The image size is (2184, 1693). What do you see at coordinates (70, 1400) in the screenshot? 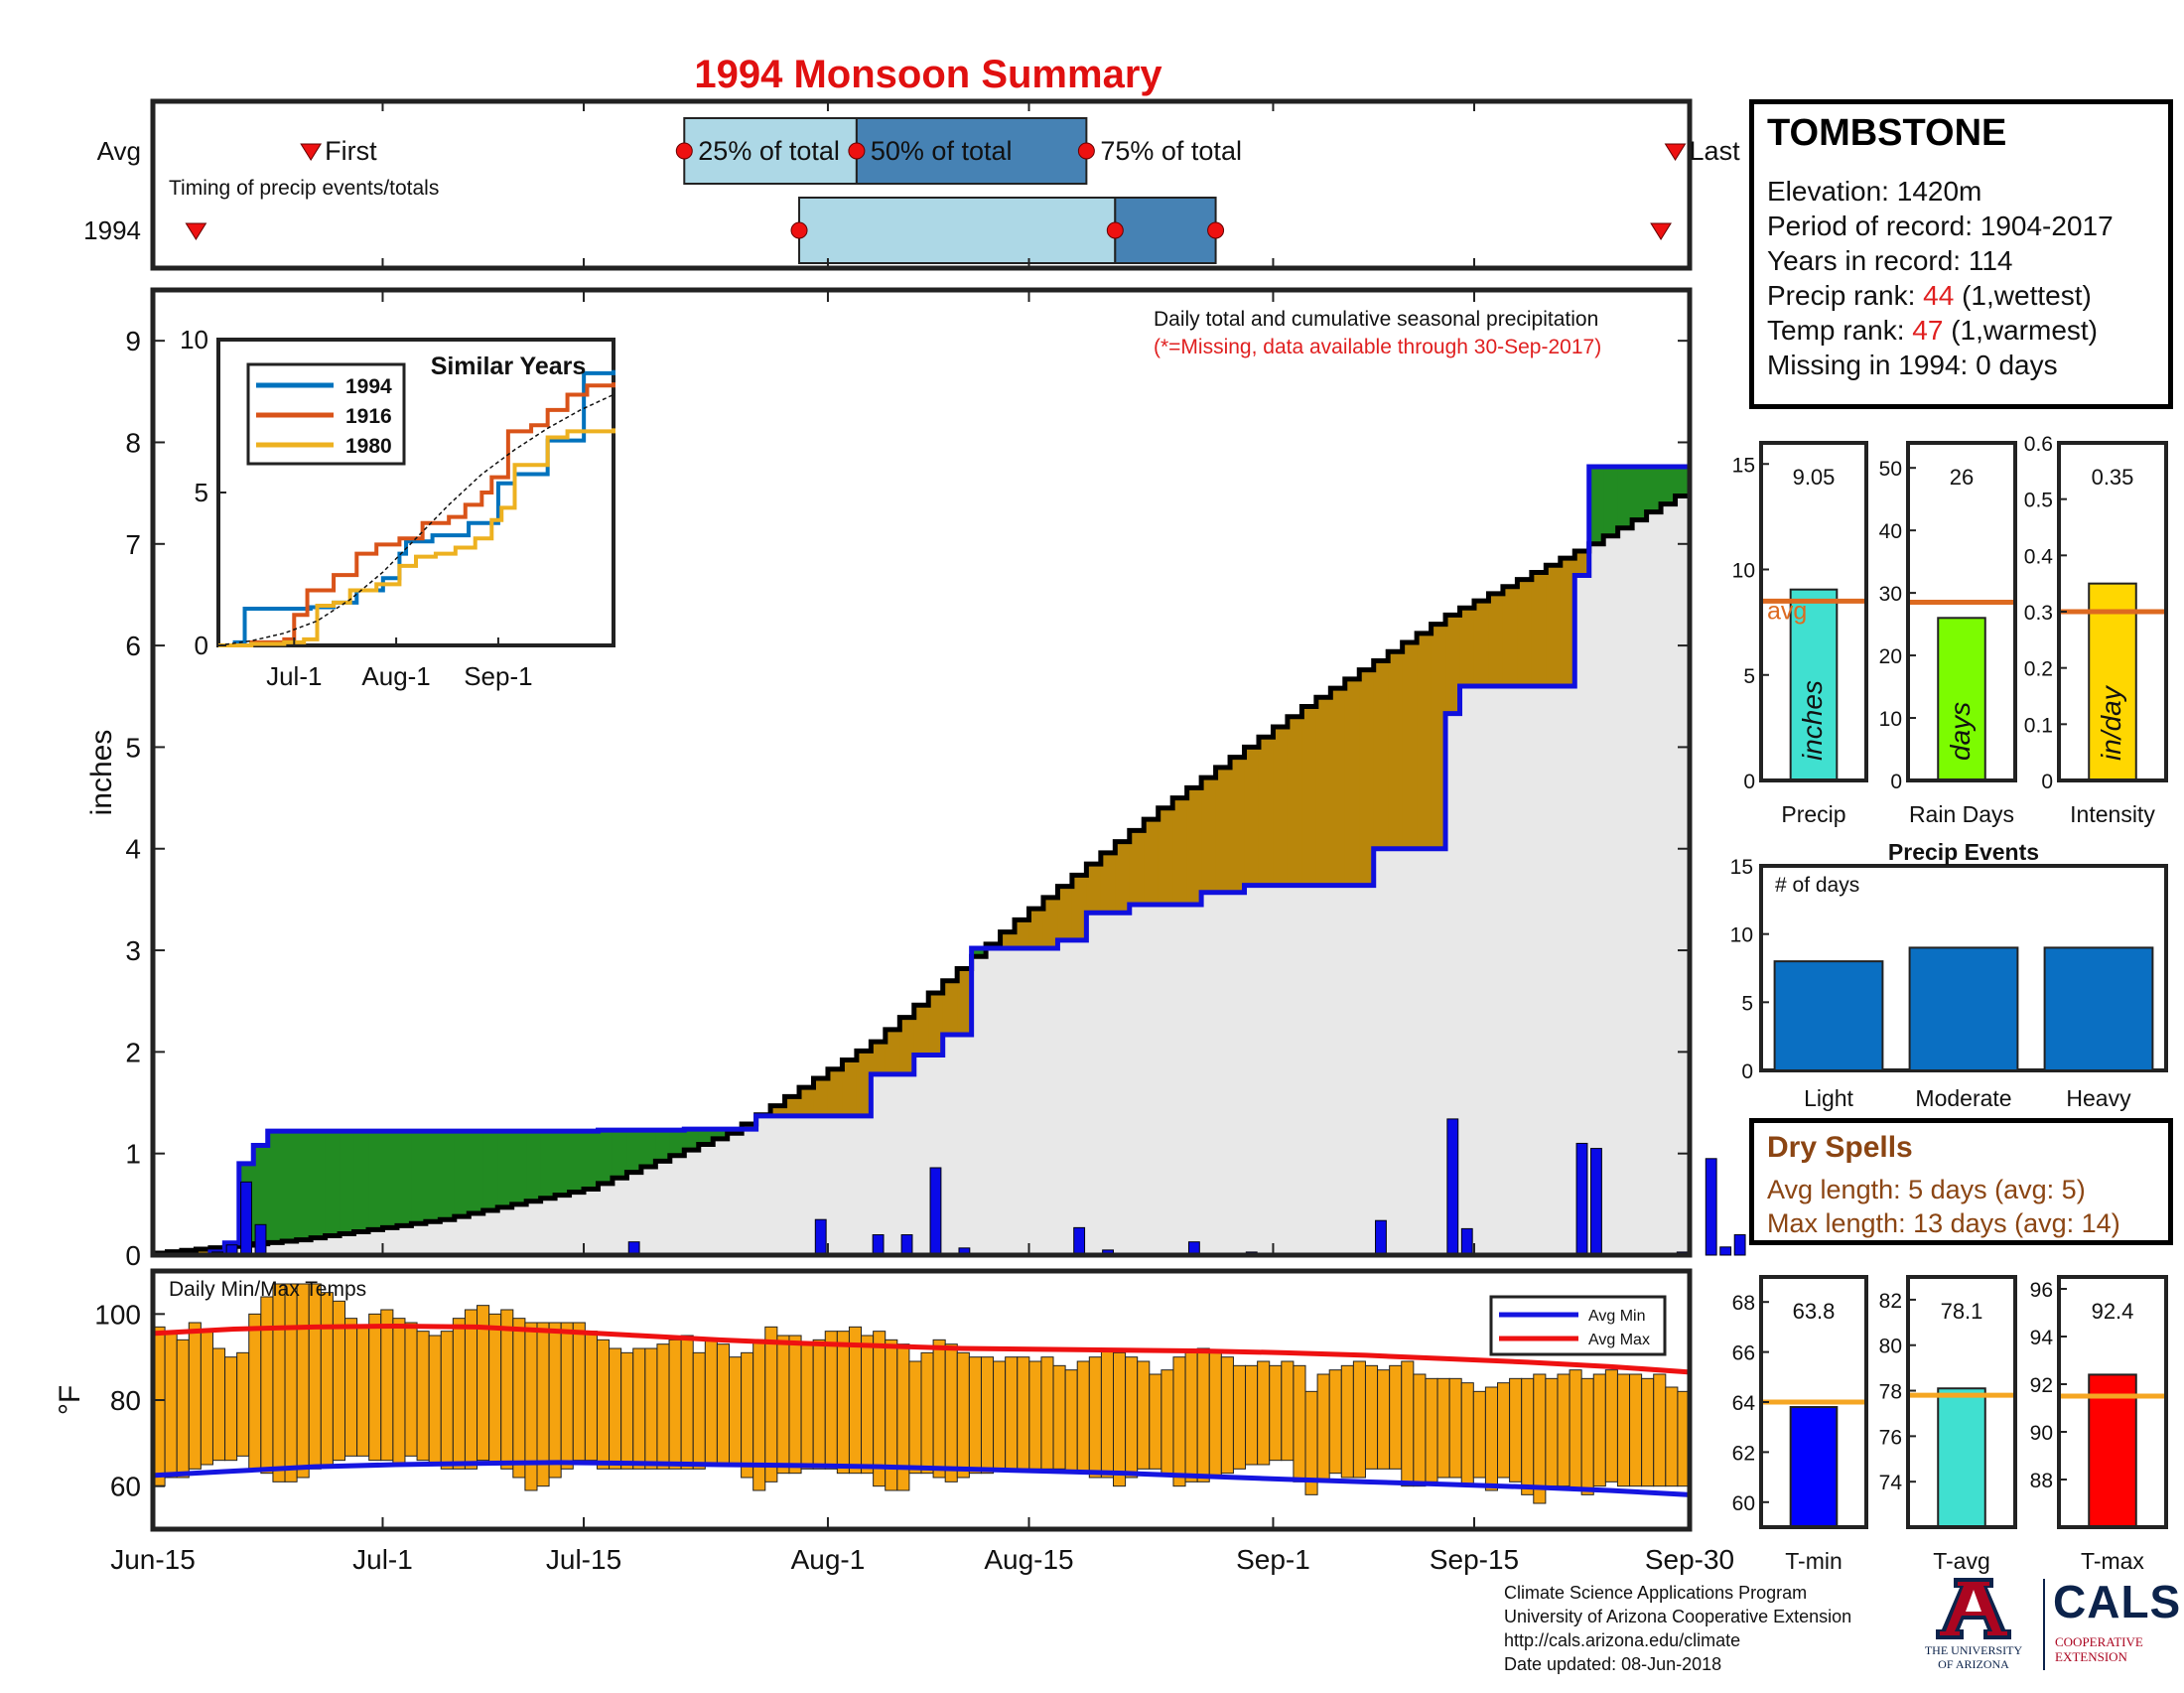
I see `temp-ylabel: °F` at bounding box center [70, 1400].